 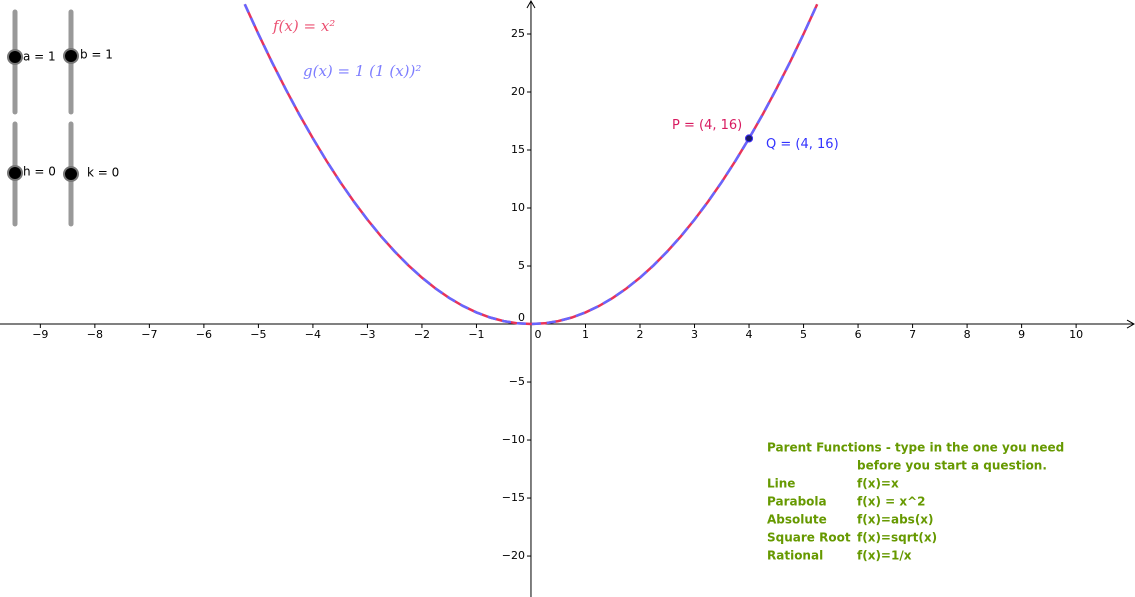 What do you see at coordinates (781, 484) in the screenshot?
I see `note-name: Line` at bounding box center [781, 484].